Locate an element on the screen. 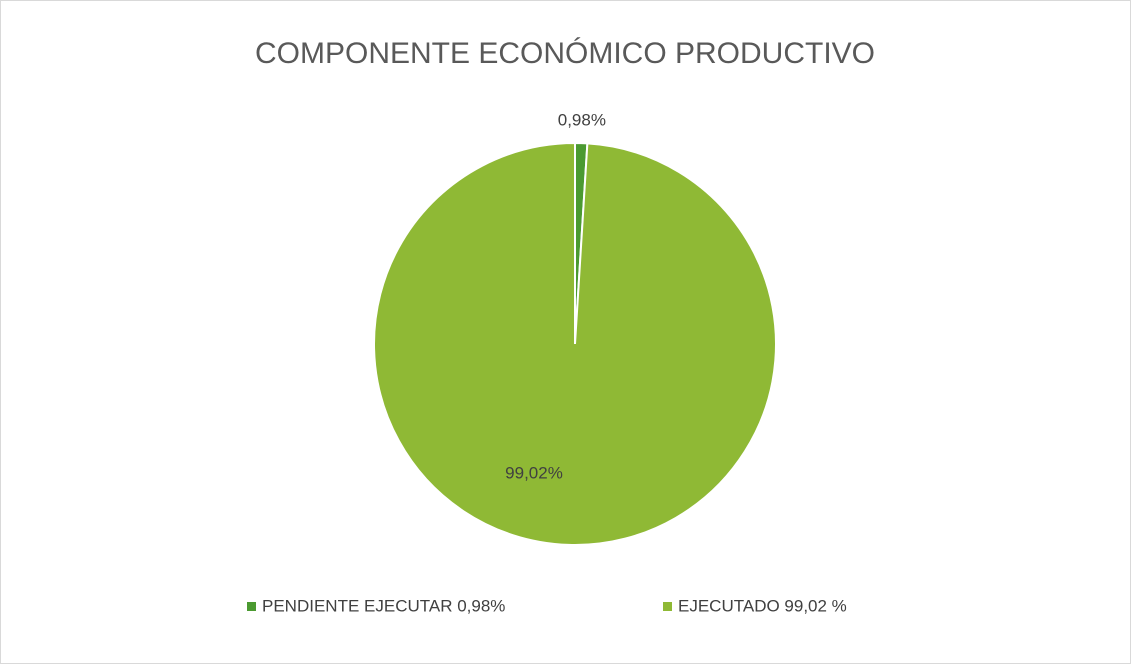  chart-title: COMPONENTE ECONÓMICO PRODUCTIVO is located at coordinates (565, 53).